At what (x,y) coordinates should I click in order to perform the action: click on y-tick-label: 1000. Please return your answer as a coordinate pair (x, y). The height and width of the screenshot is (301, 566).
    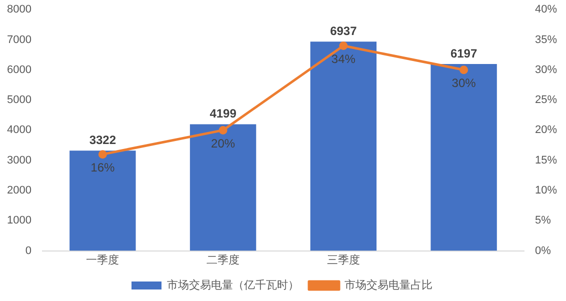
    Looking at the image, I should click on (19, 220).